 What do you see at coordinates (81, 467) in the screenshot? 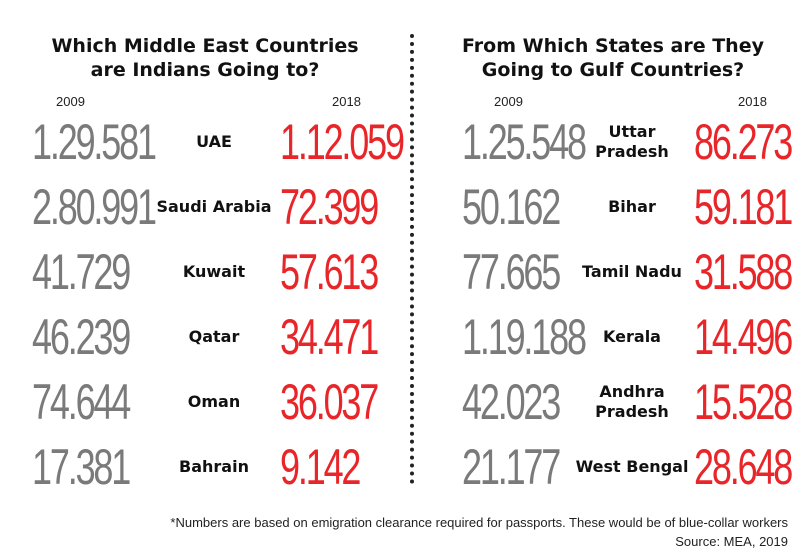
I see `value-2009: 17.381` at bounding box center [81, 467].